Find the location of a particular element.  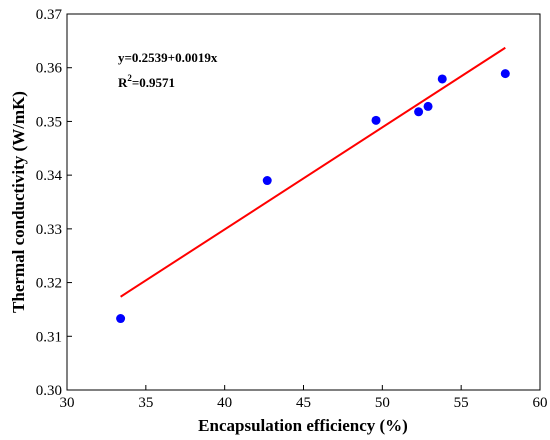

x-tick-label: 40 is located at coordinates (224, 403).